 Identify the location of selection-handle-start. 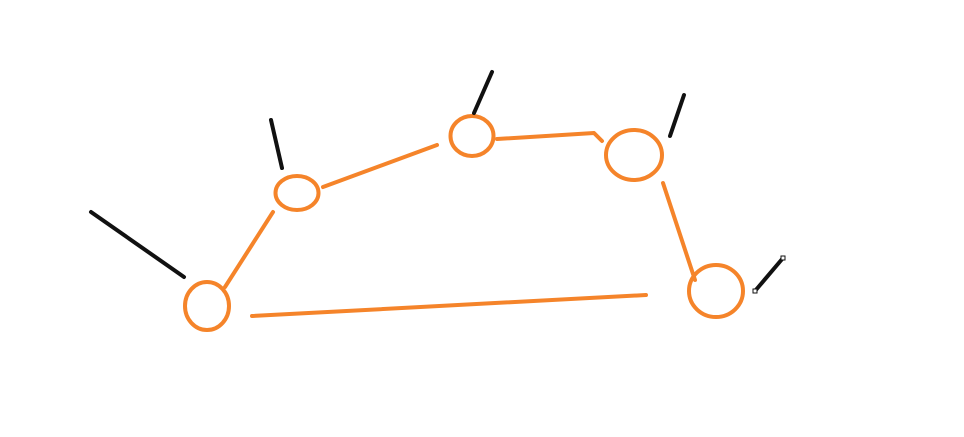
(783, 258).